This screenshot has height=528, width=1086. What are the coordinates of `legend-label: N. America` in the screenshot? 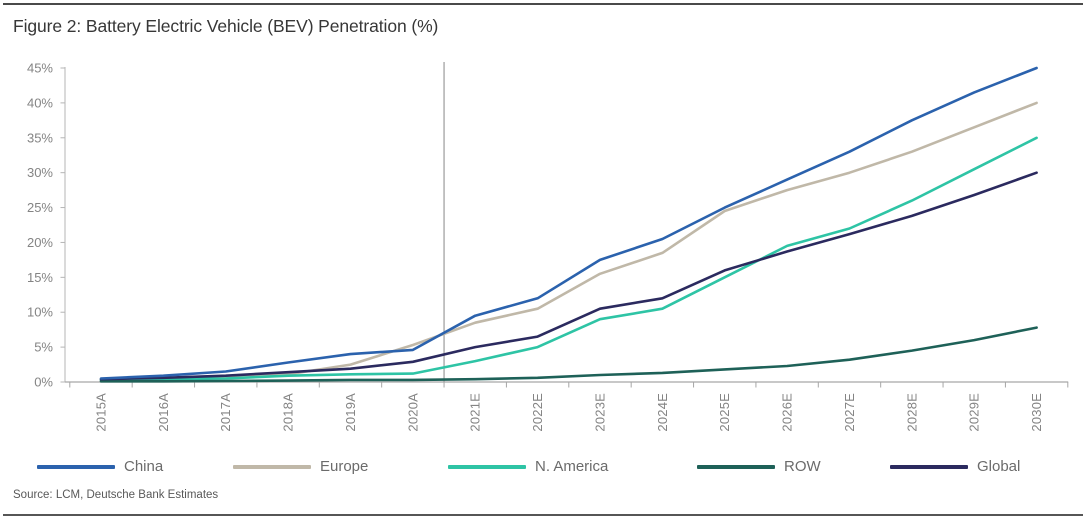 It's located at (572, 466).